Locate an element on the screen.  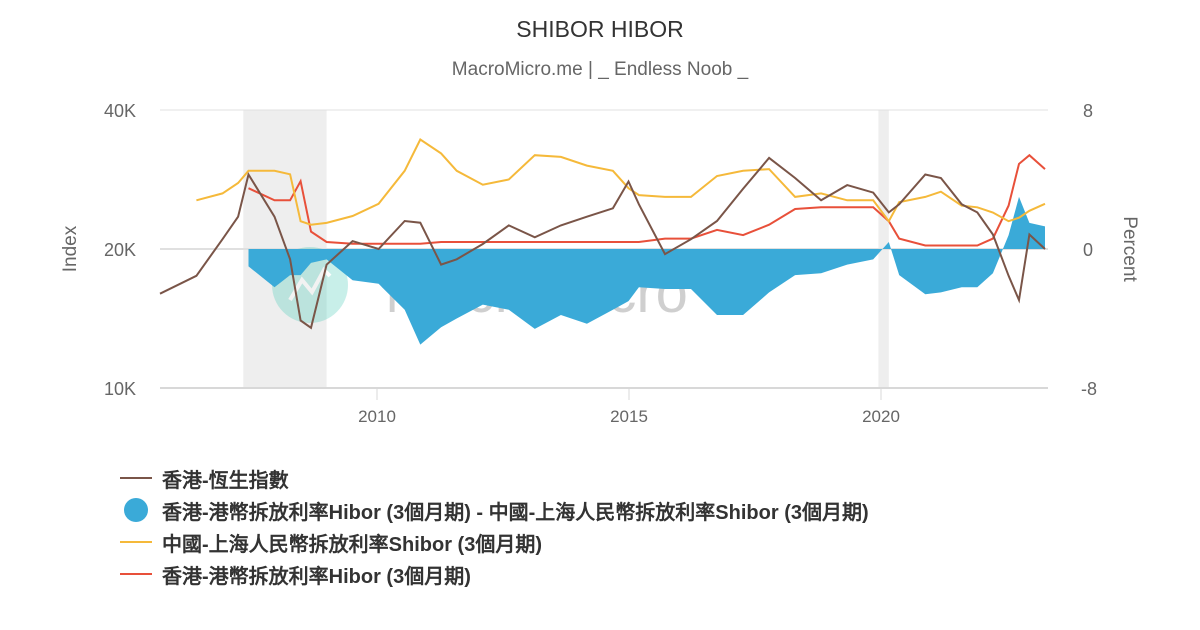
legend-label: 香港-恆生指數 is located at coordinates (225, 480).